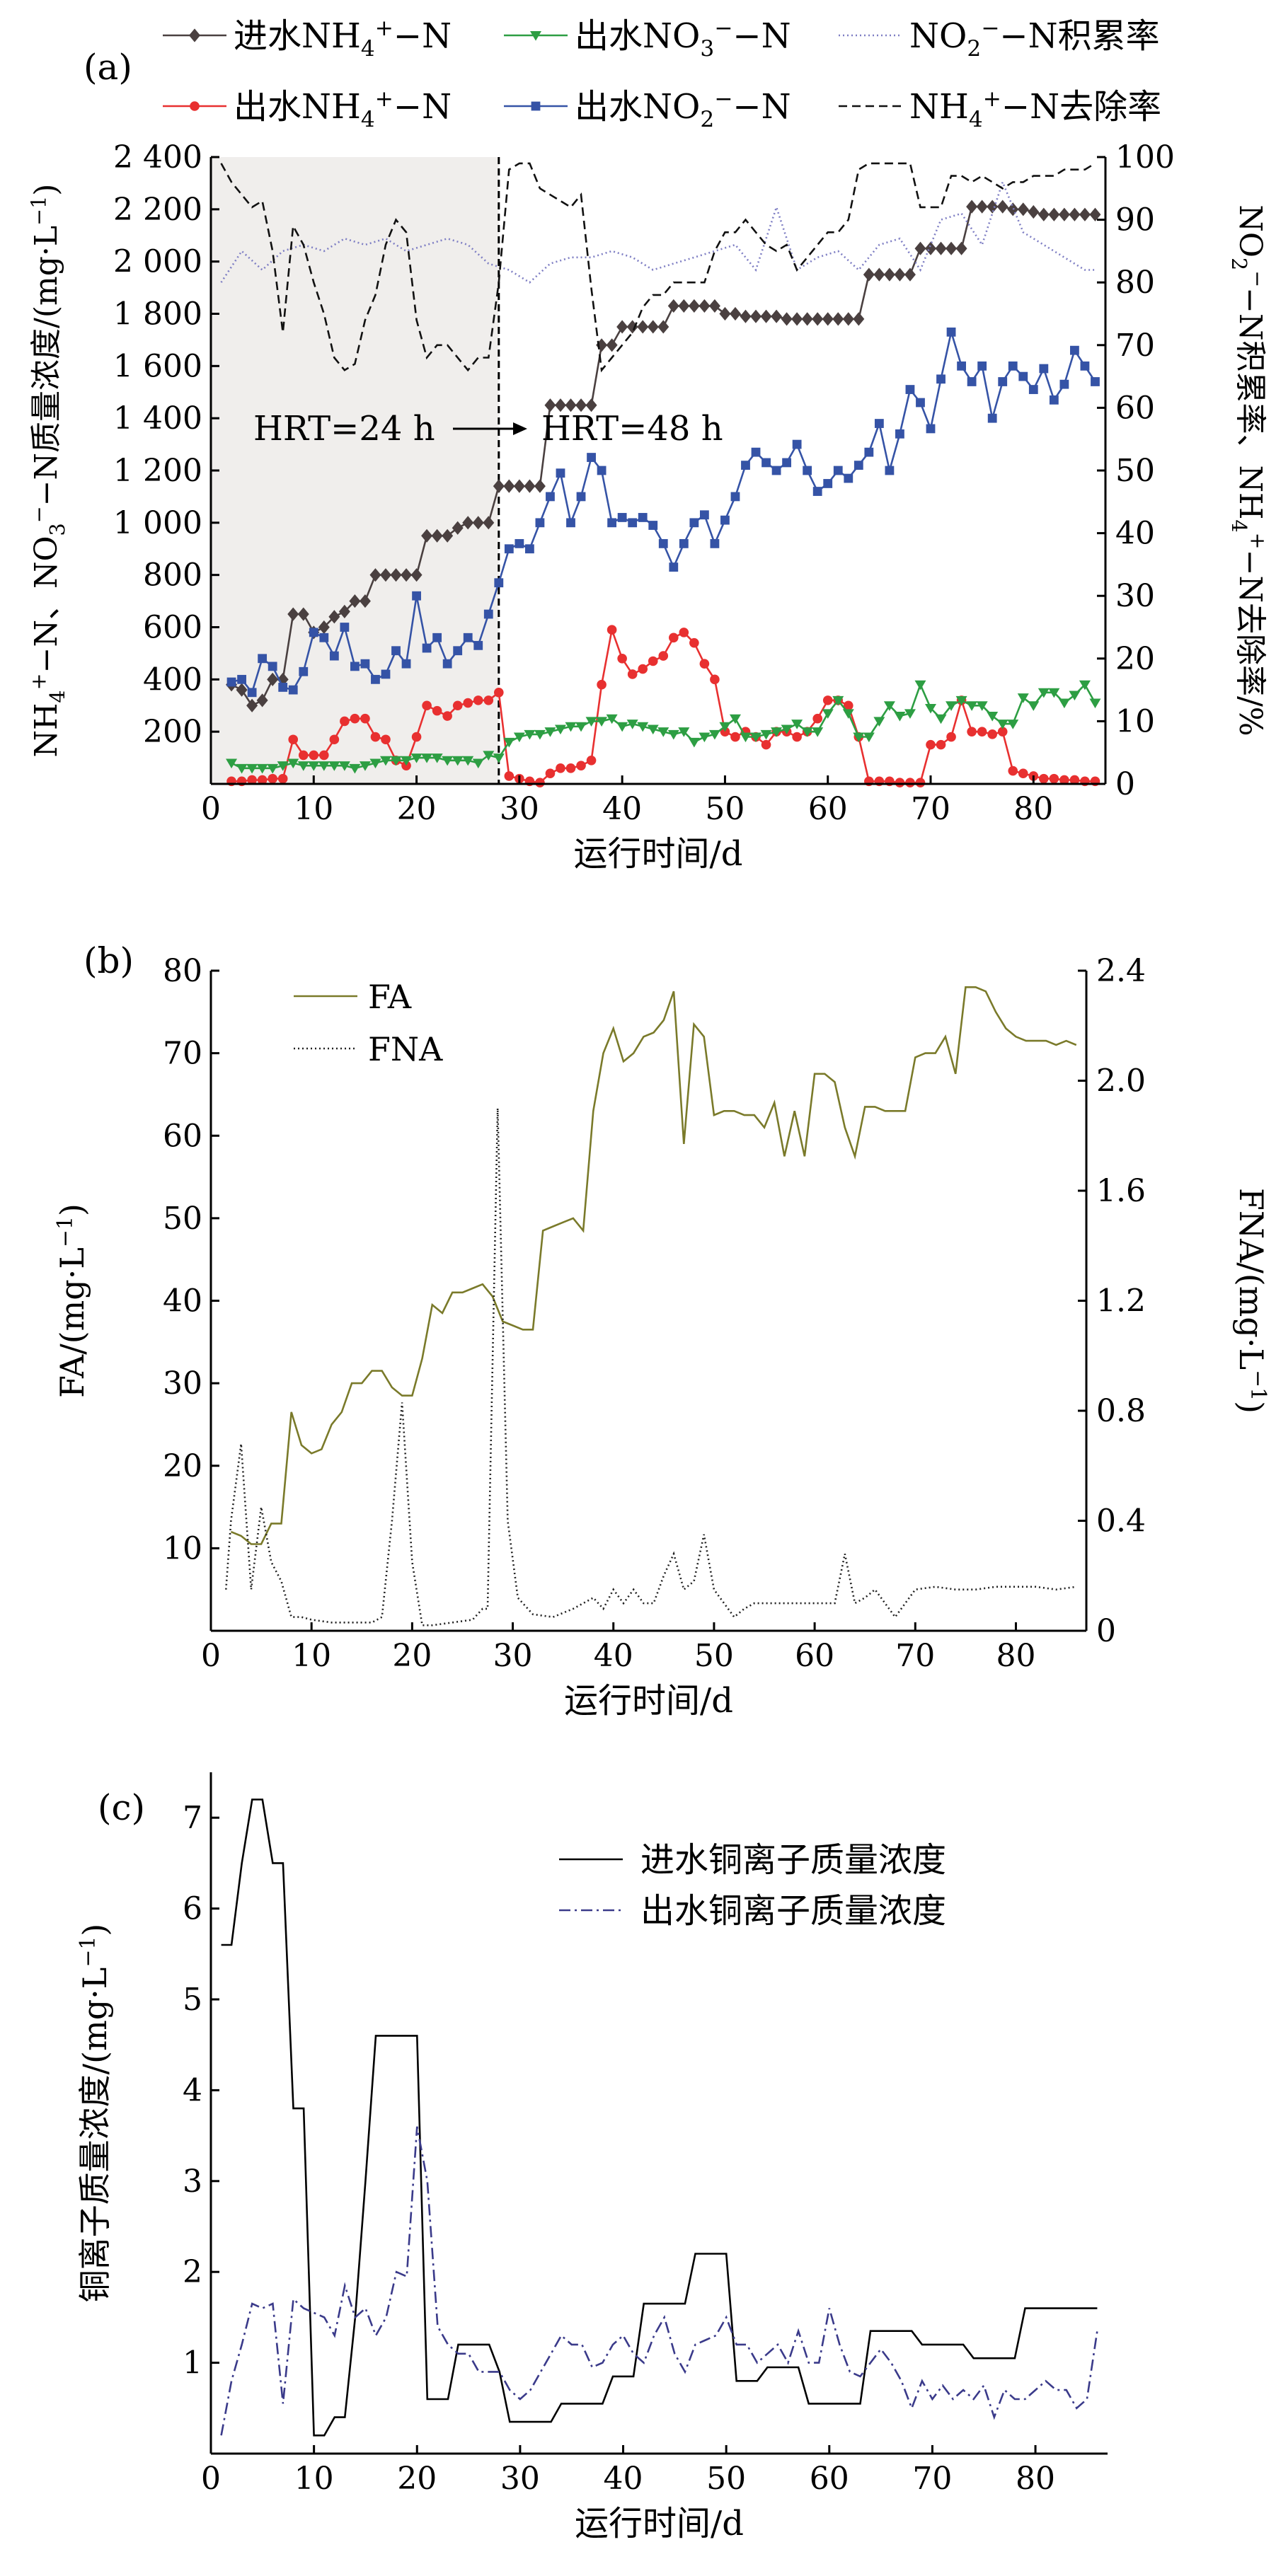  I want to click on annotation-hrt48: HRT=48 h, so click(632, 429).